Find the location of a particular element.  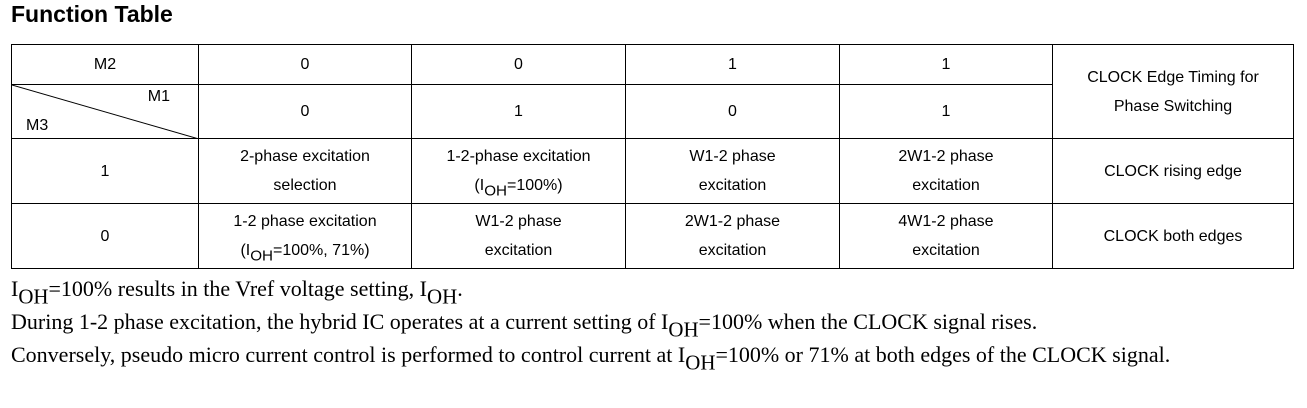

m3-label: M3 is located at coordinates (37, 125).